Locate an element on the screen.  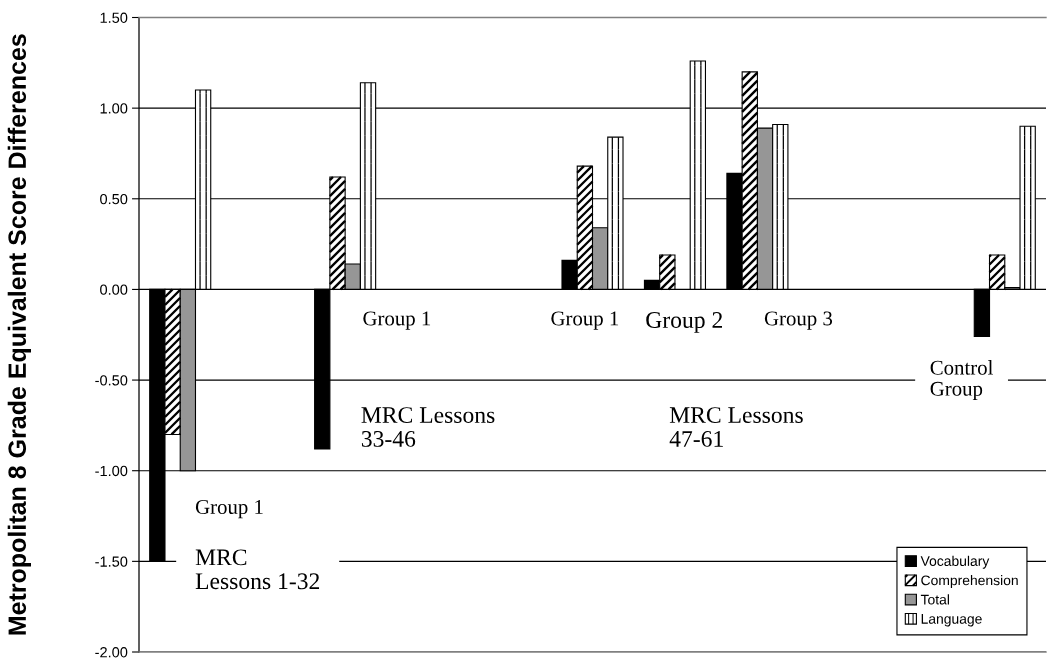
y-tick-label: 0.00 is located at coordinates (114, 289).